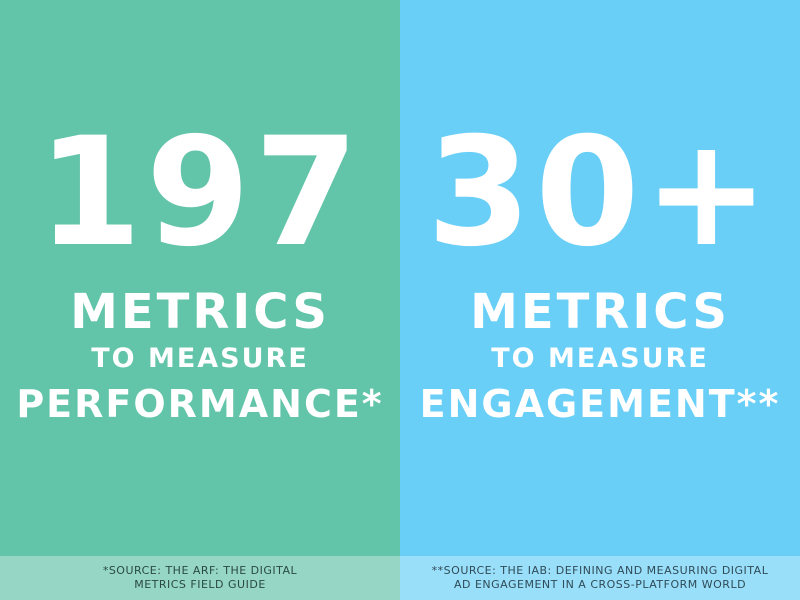 This screenshot has width=800, height=600. Describe the element at coordinates (200, 404) in the screenshot. I see `headline: PERFORMANCE*` at that location.